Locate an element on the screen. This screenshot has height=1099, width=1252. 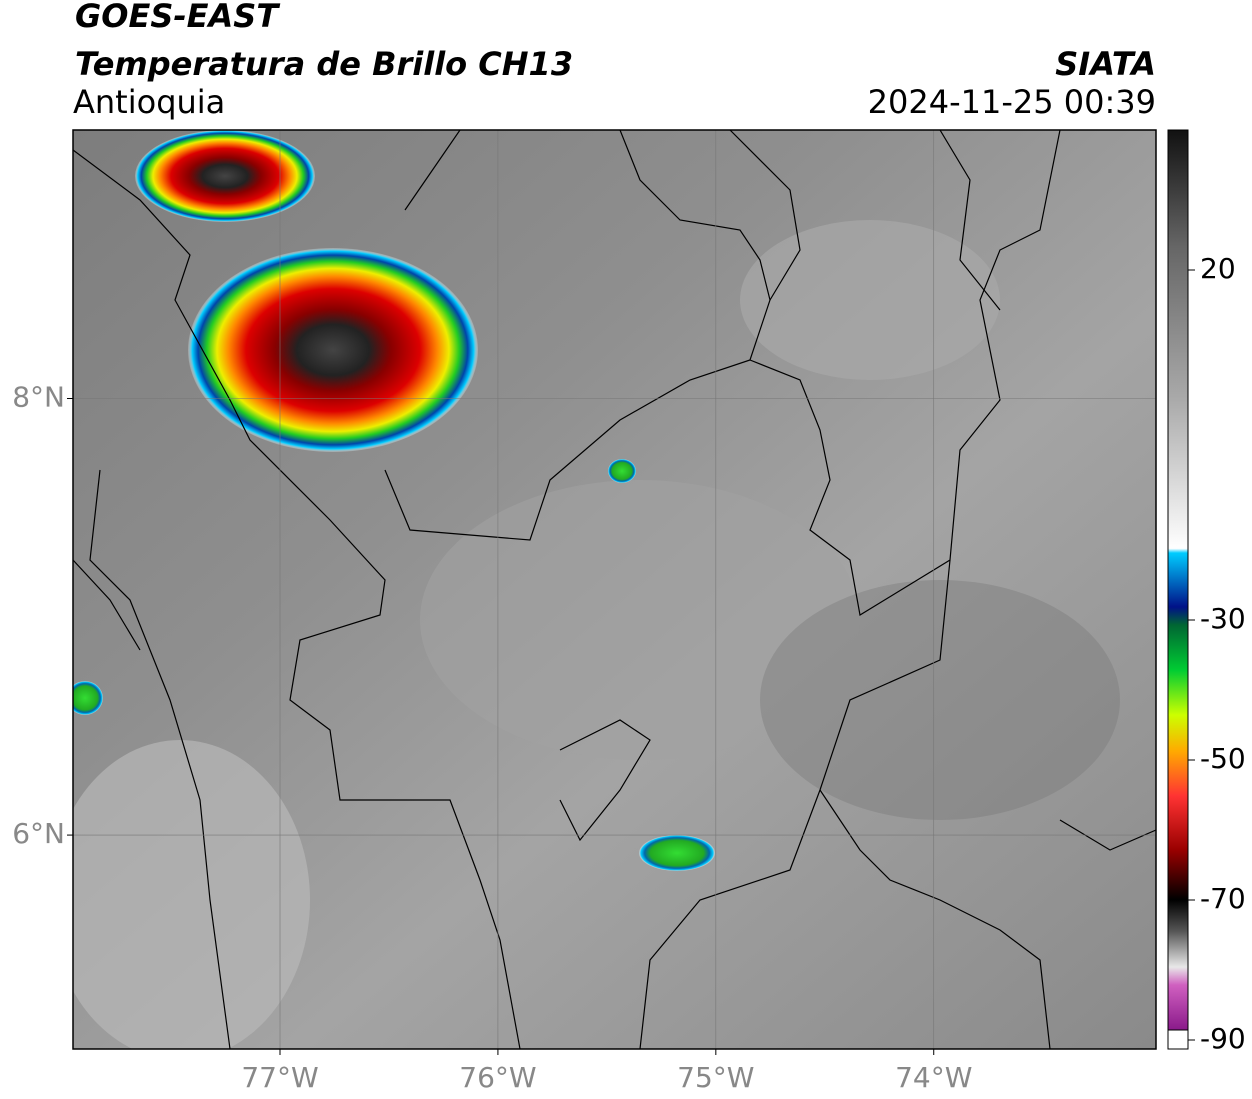
x-tick-label: 76°W is located at coordinates (497, 1077).